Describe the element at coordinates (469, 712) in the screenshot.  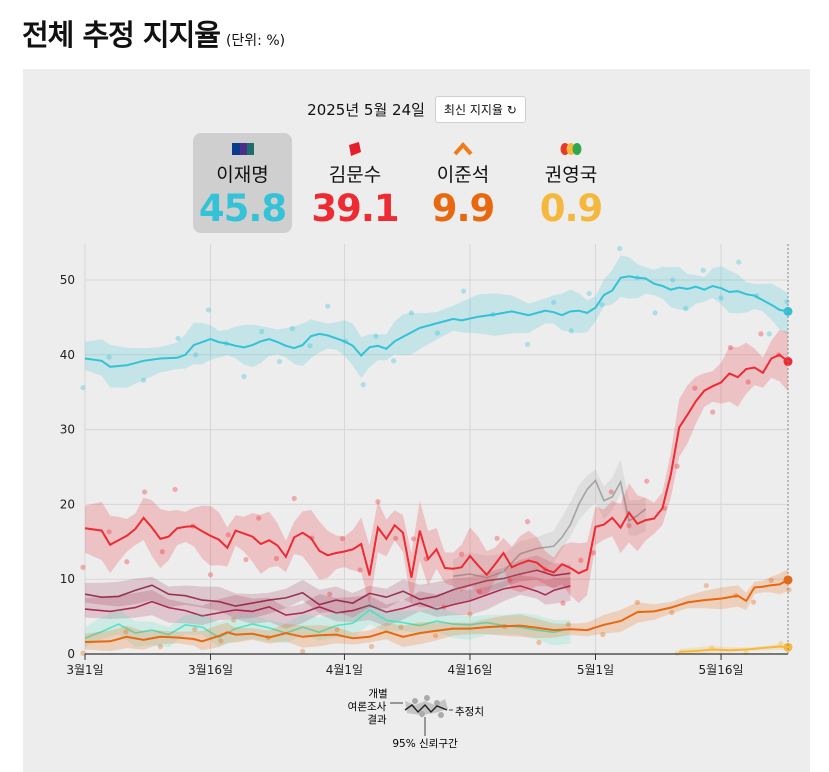
I see `legend-estimate-label: 추정치` at that location.